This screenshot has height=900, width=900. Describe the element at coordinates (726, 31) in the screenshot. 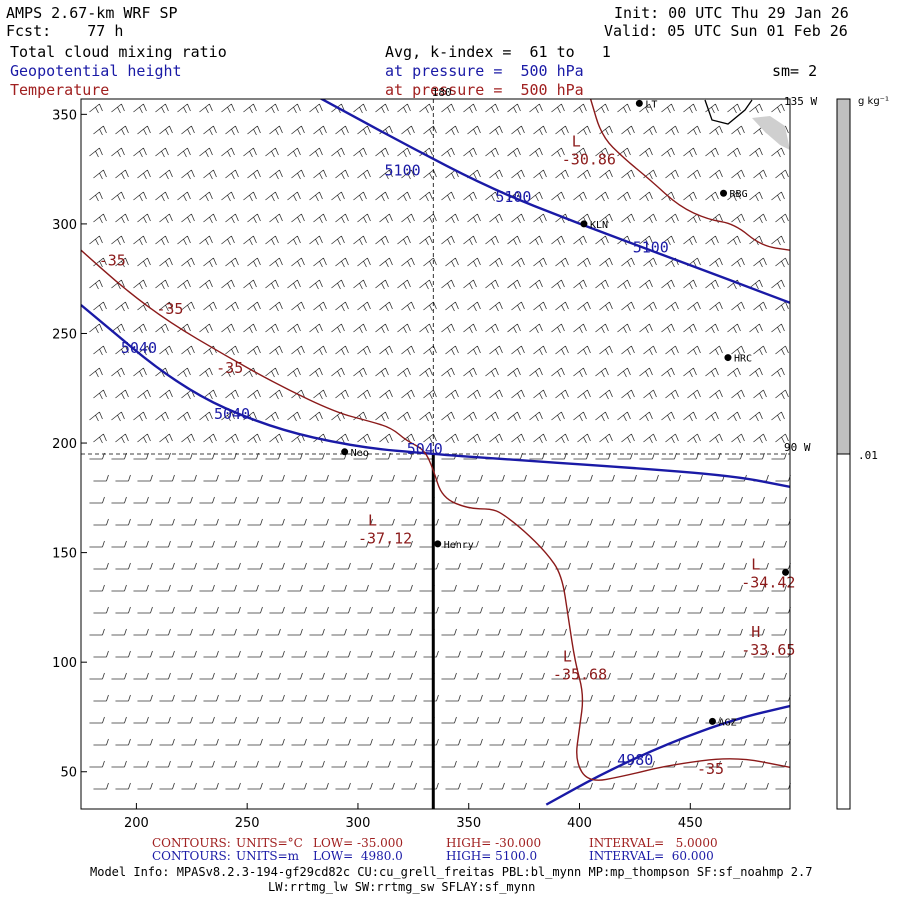

I see `valid-time: Valid: 05 UTC Sun 01 Feb 26` at that location.